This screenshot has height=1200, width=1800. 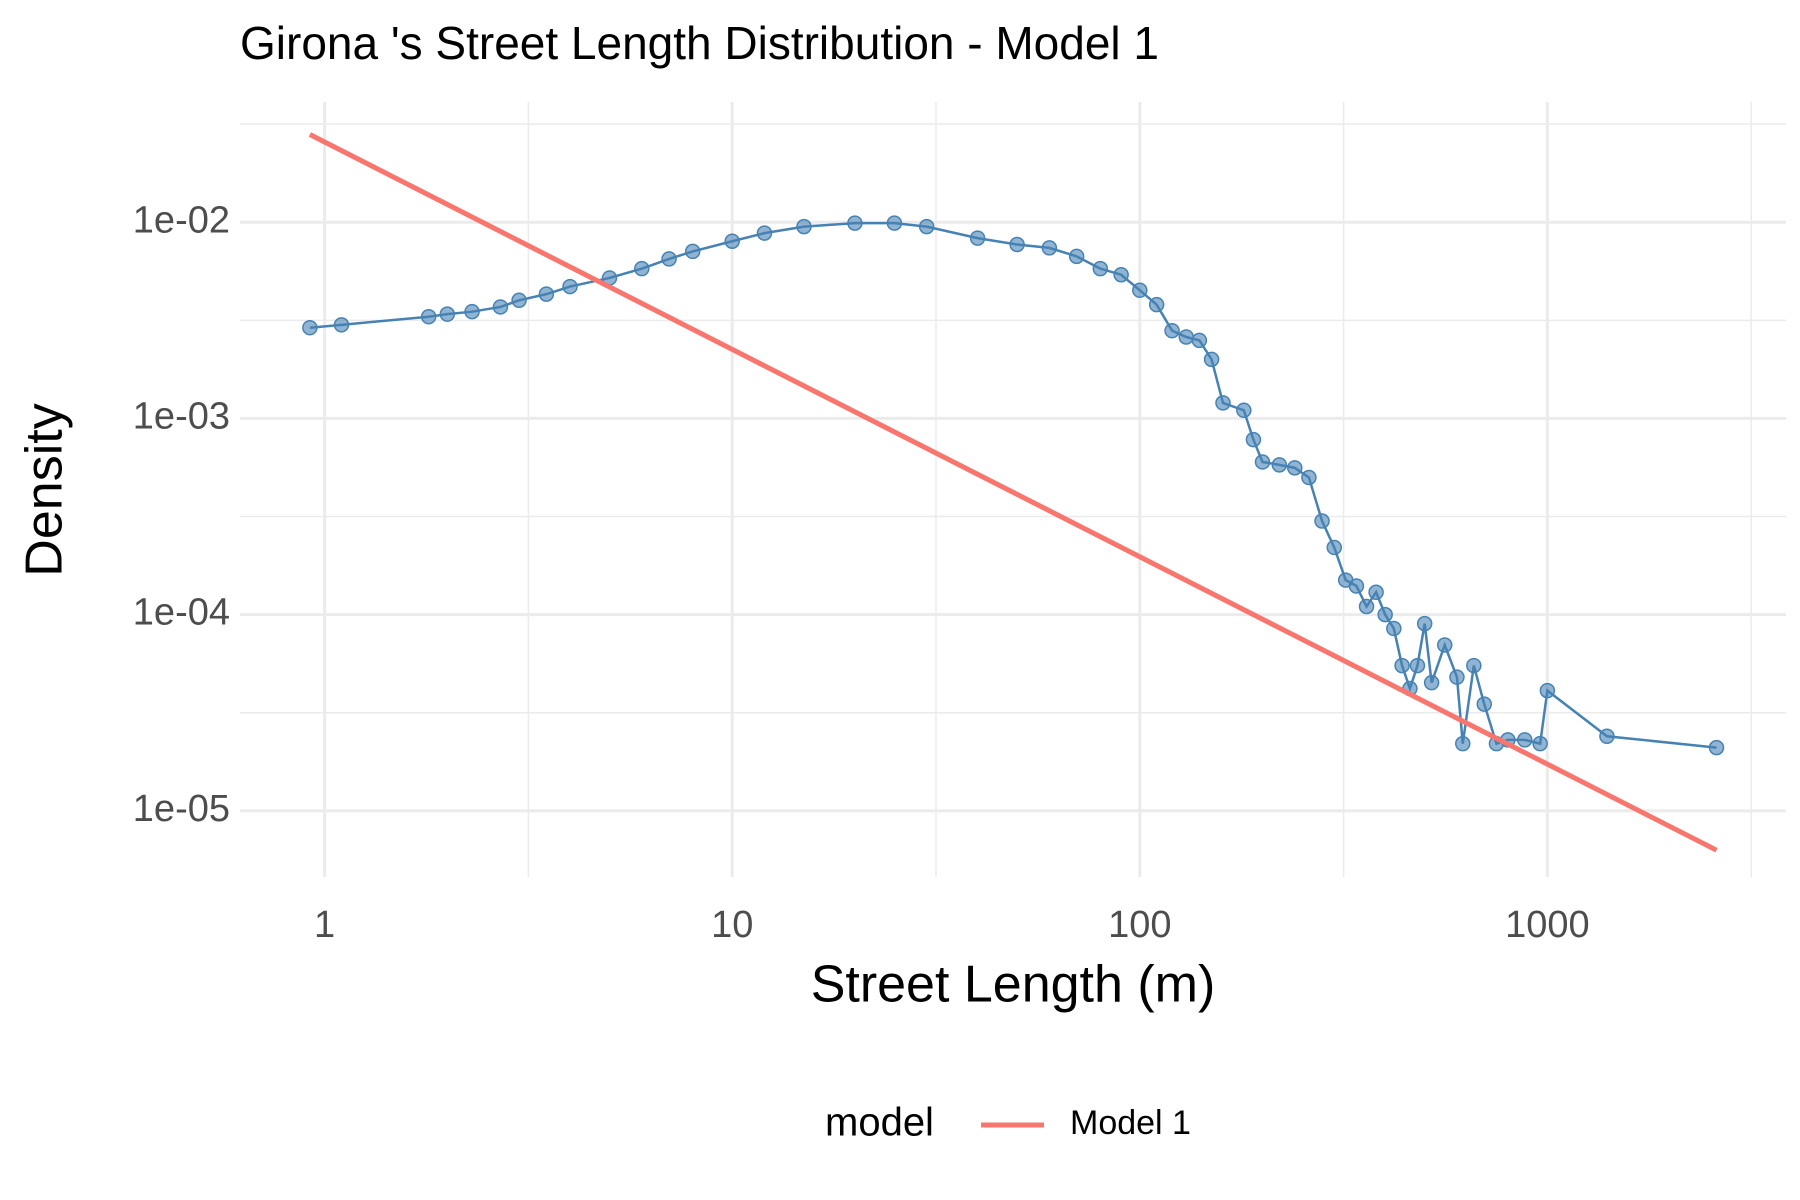 I want to click on y-tick-label: 1e-05, so click(x=181, y=809).